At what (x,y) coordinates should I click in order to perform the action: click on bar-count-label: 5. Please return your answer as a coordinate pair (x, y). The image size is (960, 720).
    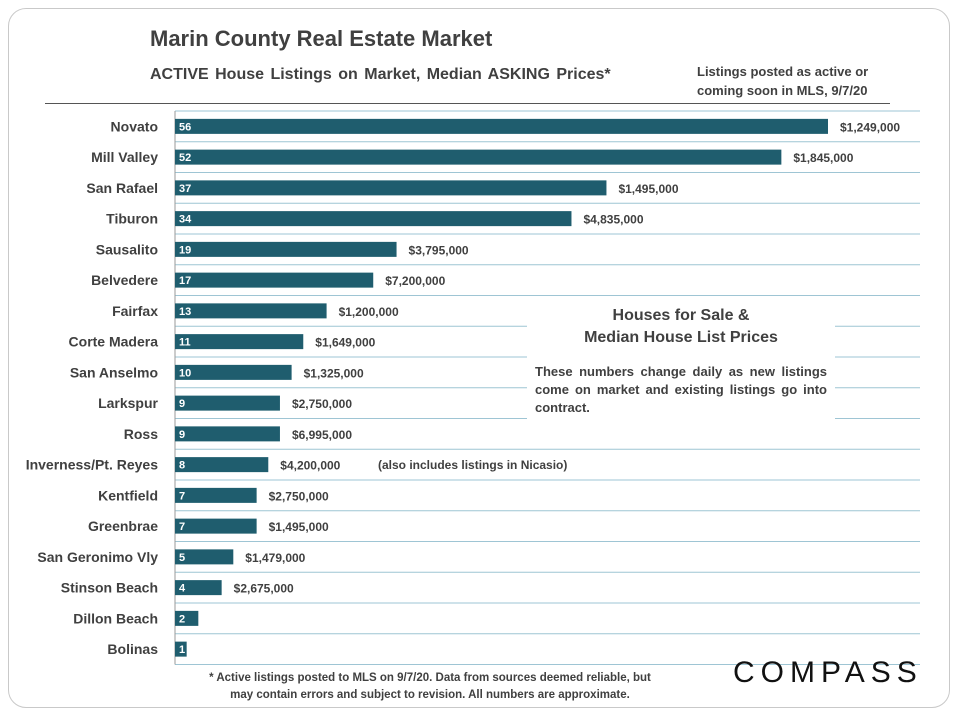
    Looking at the image, I should click on (182, 558).